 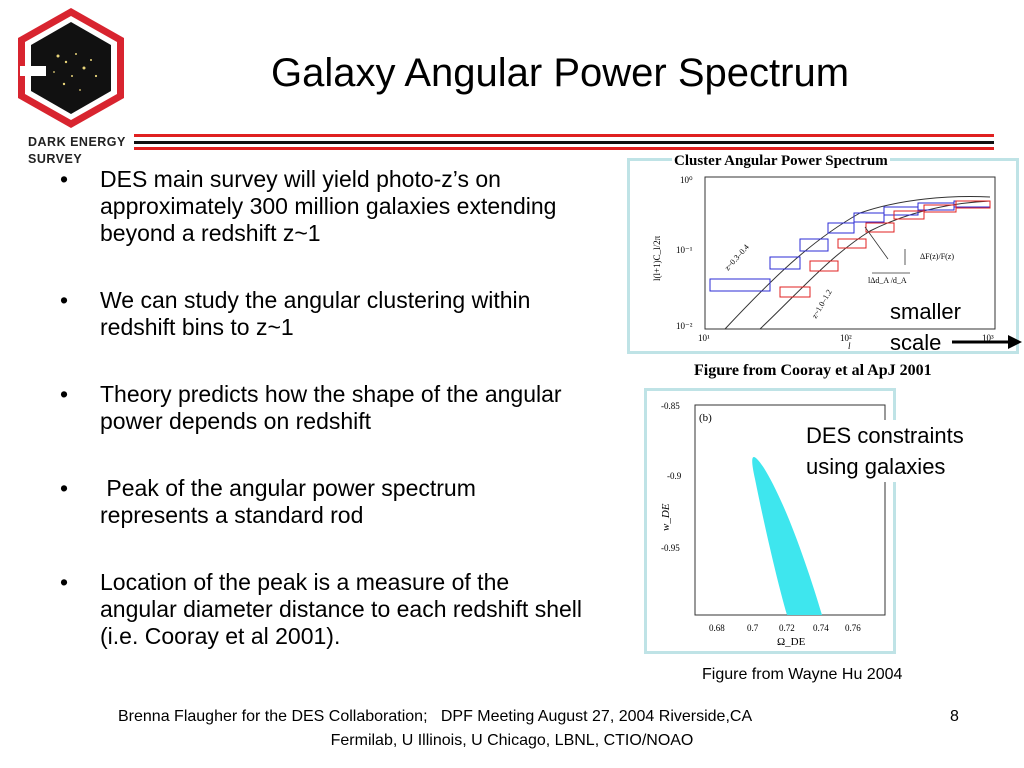 I want to click on annotation-distance-ratio: lΔd_A /d_A, so click(x=887, y=280).